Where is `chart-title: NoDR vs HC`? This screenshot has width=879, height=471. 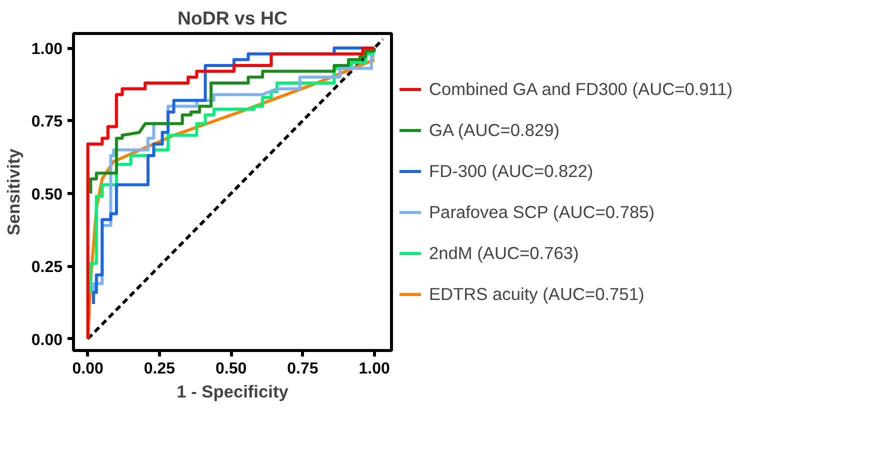 chart-title: NoDR vs HC is located at coordinates (233, 18).